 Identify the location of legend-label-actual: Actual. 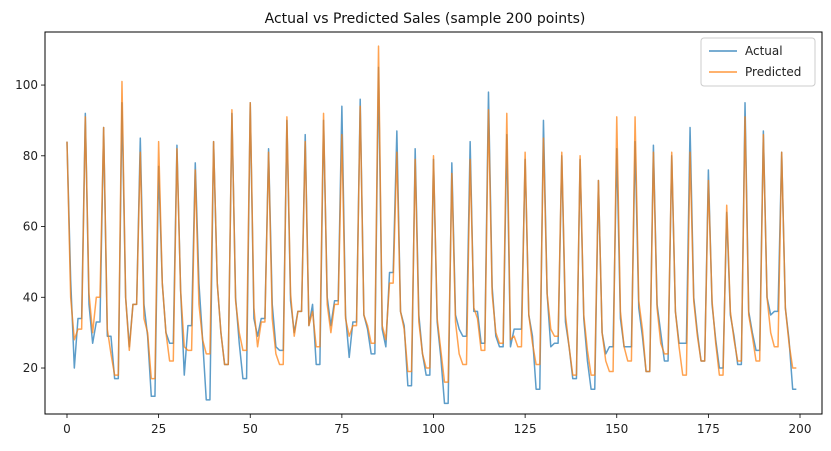
(764, 51).